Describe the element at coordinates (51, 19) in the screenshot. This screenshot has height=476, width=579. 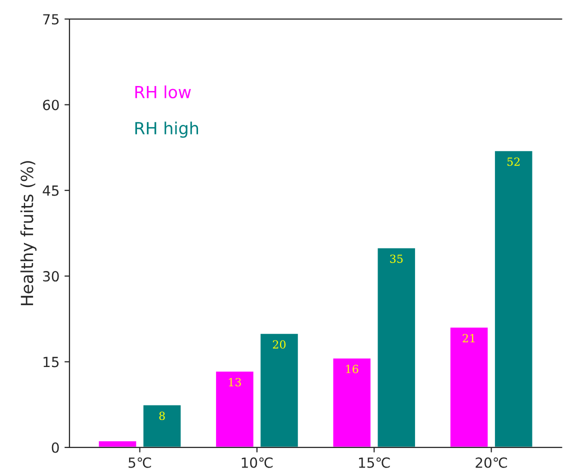
I see `y-tick-label: 75` at that location.